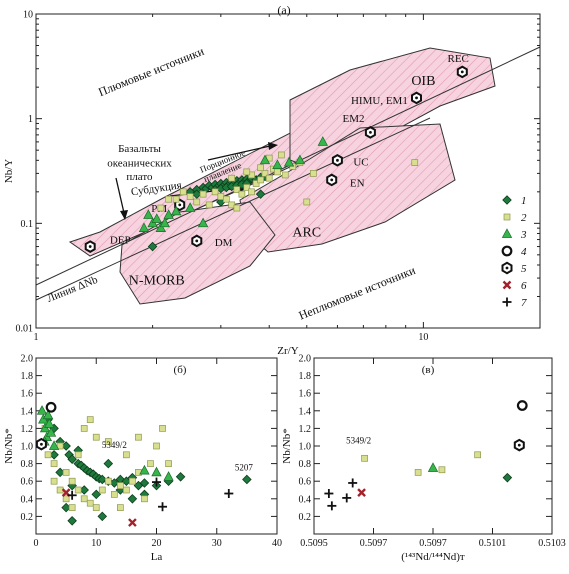 This screenshot has height=574, width=569. Describe the element at coordinates (358, 440) in the screenshot. I see `point-annotation: 5349/2` at that location.